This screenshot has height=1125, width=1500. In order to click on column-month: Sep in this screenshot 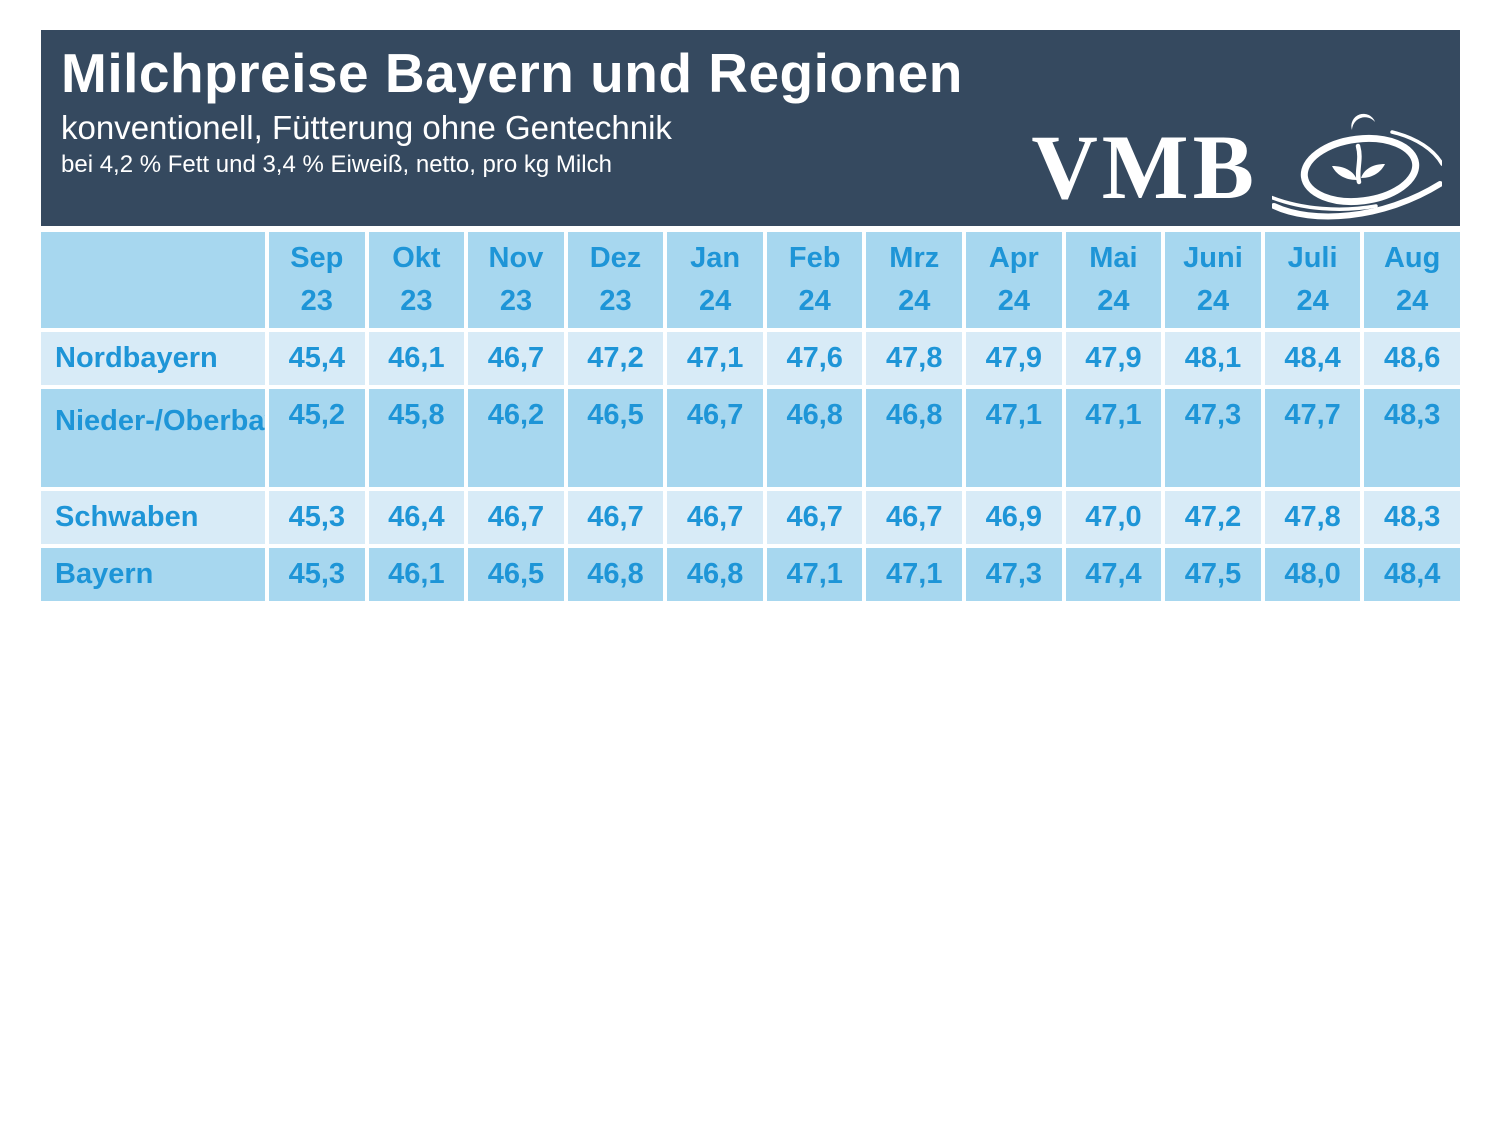, I will do `click(317, 257)`.